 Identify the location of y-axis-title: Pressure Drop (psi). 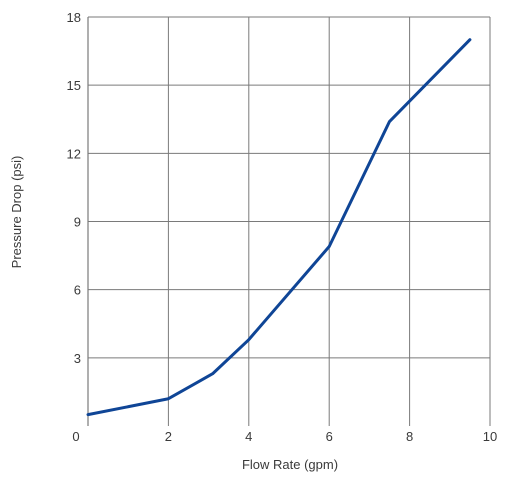
(16, 212).